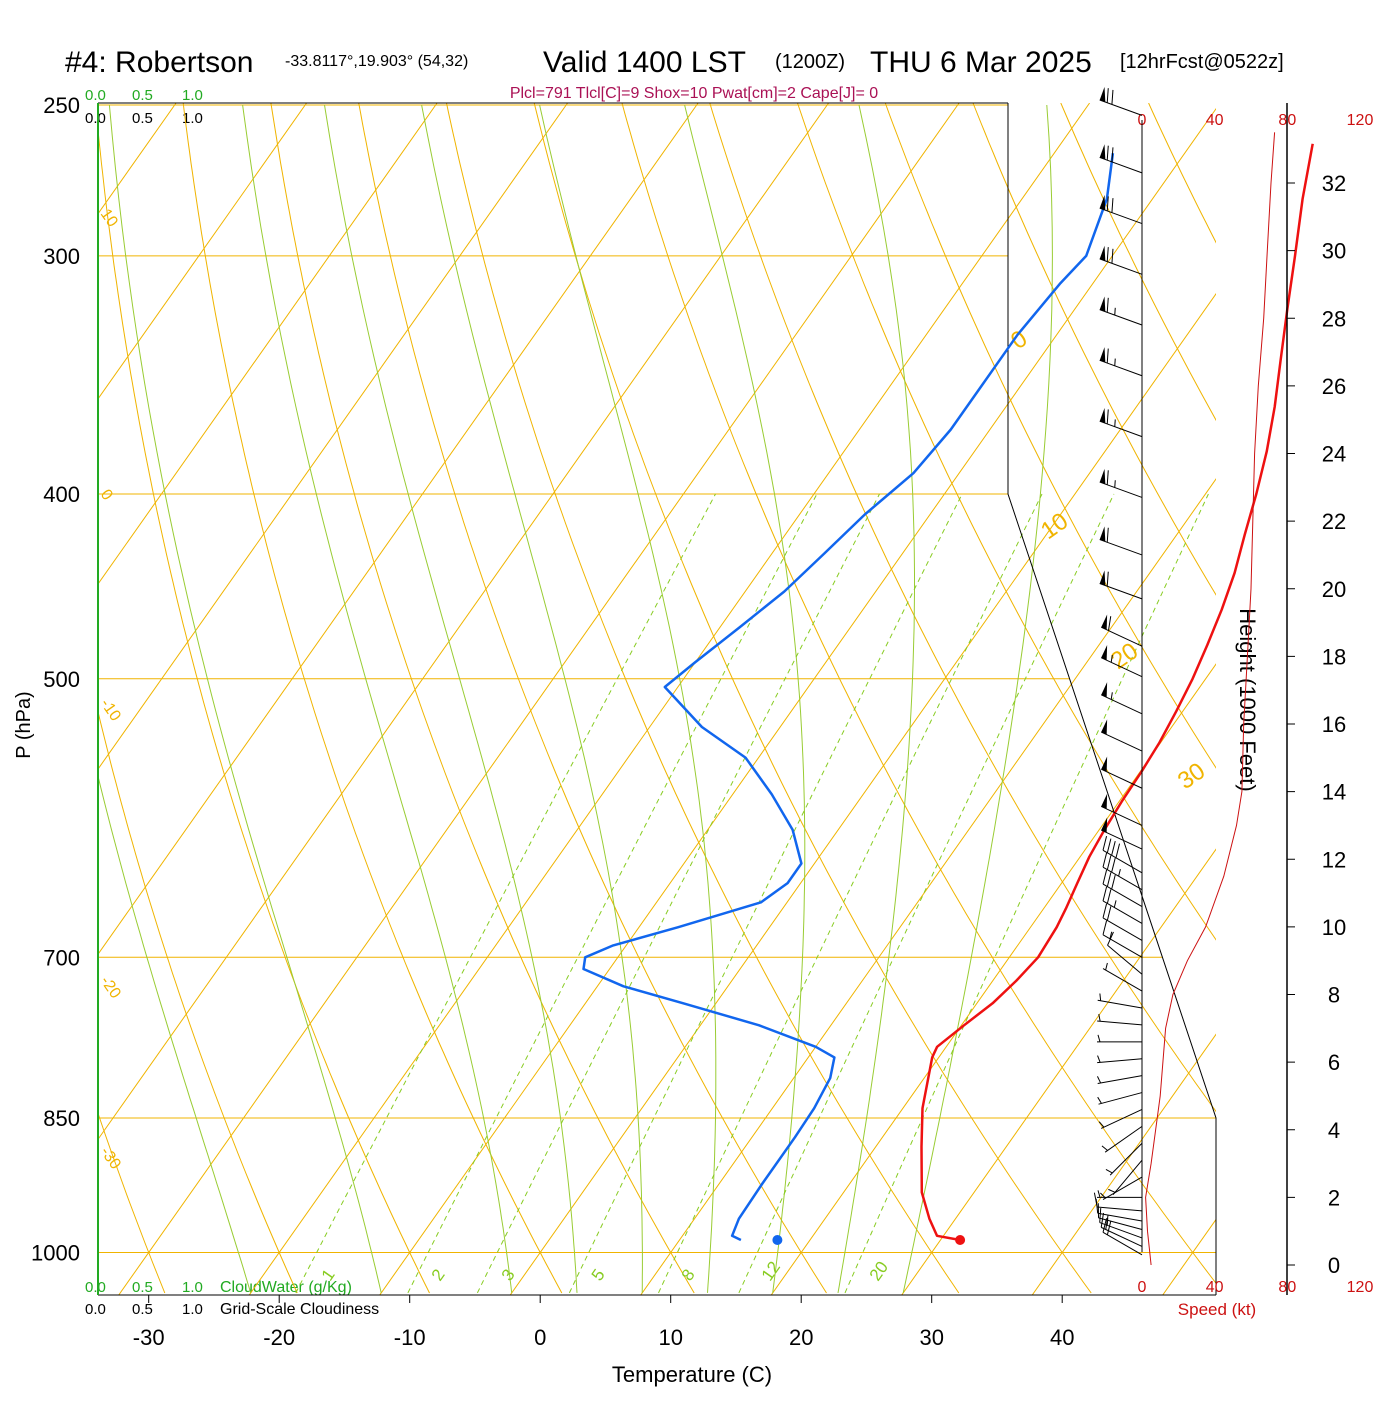 This screenshot has height=1405, width=1400. Describe the element at coordinates (1360, 120) in the screenshot. I see `speed-tick-label: 120` at that location.